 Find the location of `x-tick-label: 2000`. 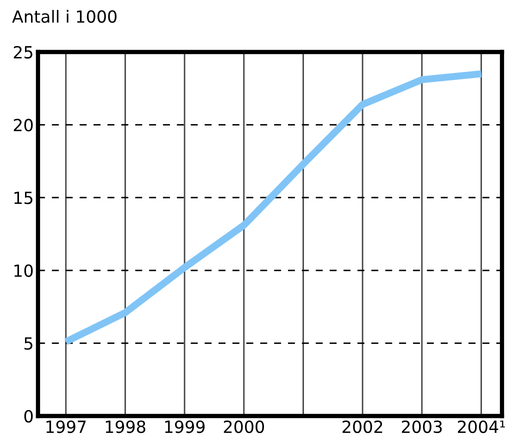

x-tick-label: 2000 is located at coordinates (244, 427).